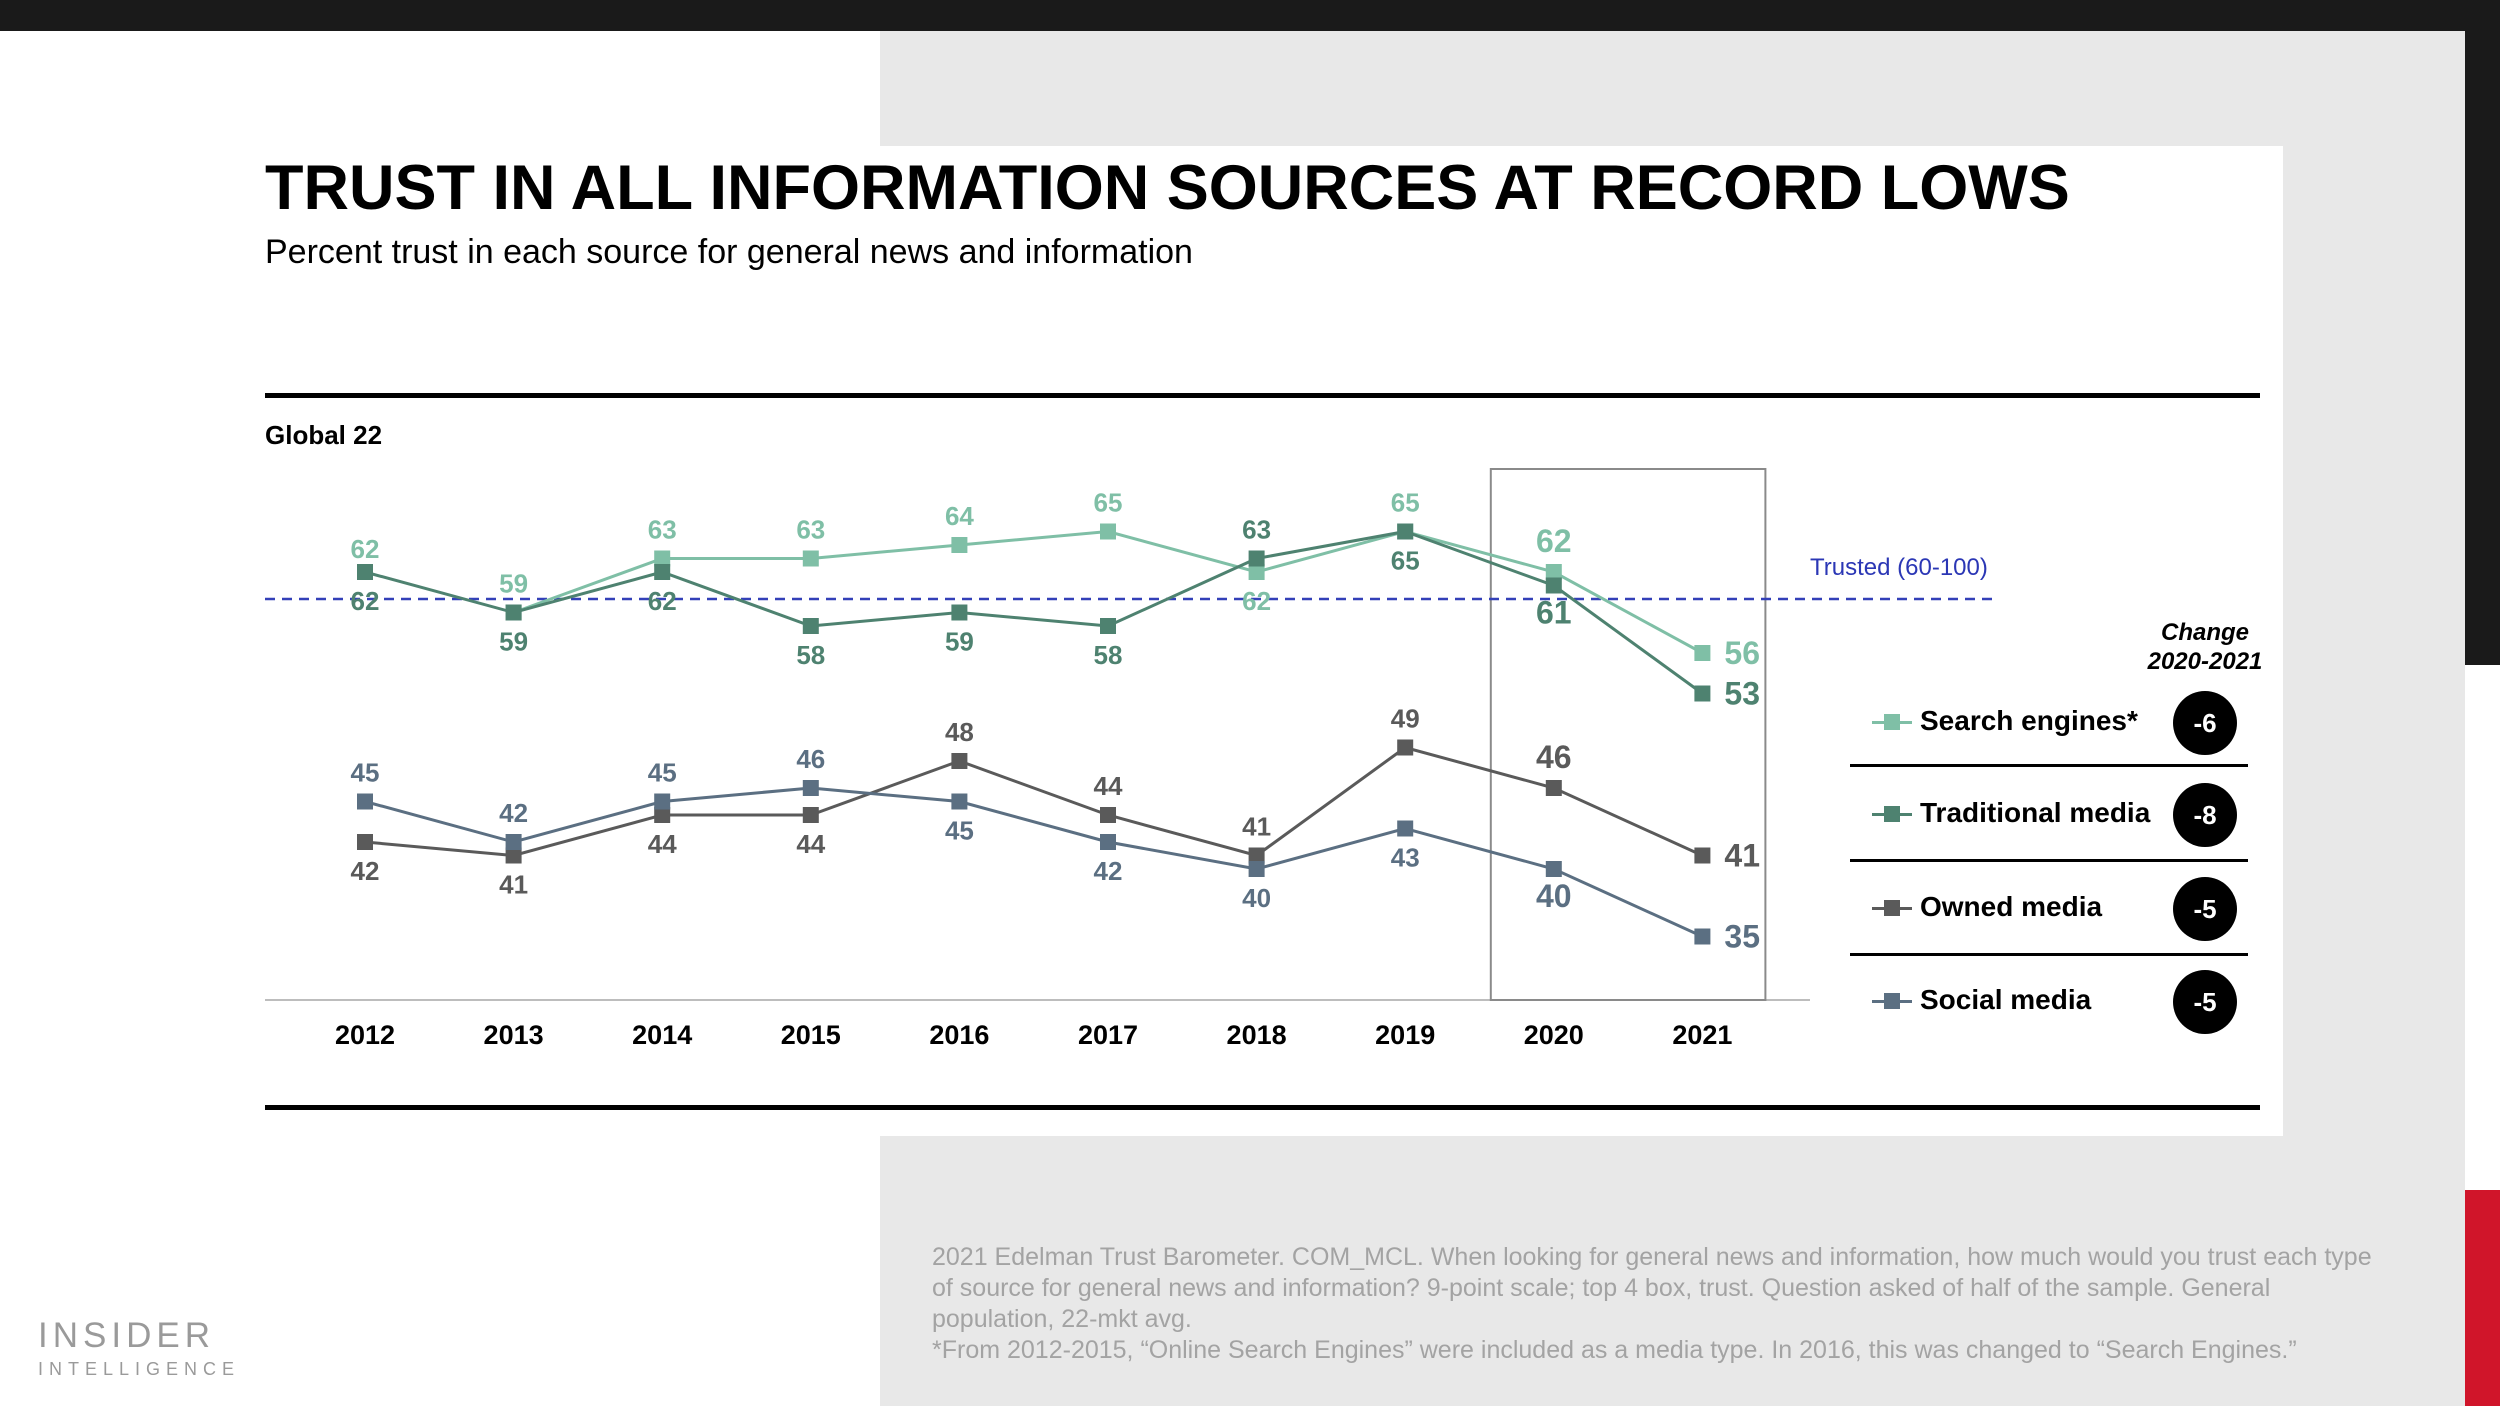 This screenshot has height=1406, width=2500. I want to click on highlight-box, so click(1628, 734).